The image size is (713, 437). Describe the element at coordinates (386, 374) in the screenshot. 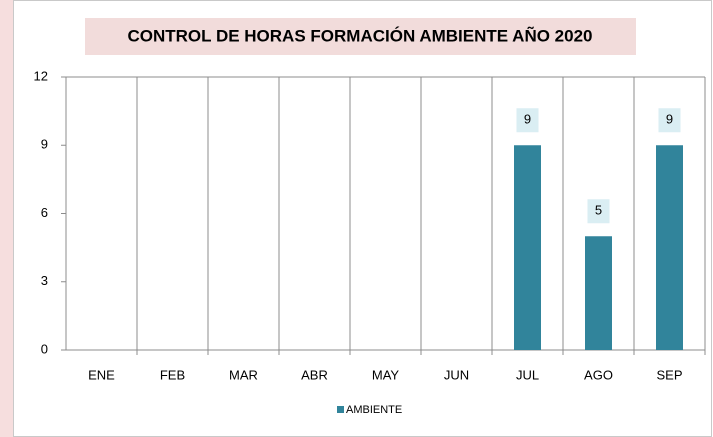

I see `x-tick-label: MAY` at that location.